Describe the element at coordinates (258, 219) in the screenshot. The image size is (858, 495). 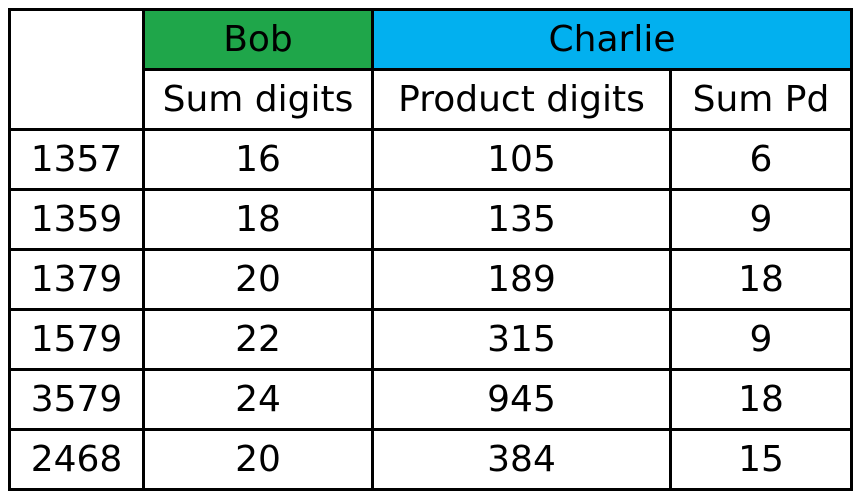
I see `sum-digits-cell: 18` at that location.